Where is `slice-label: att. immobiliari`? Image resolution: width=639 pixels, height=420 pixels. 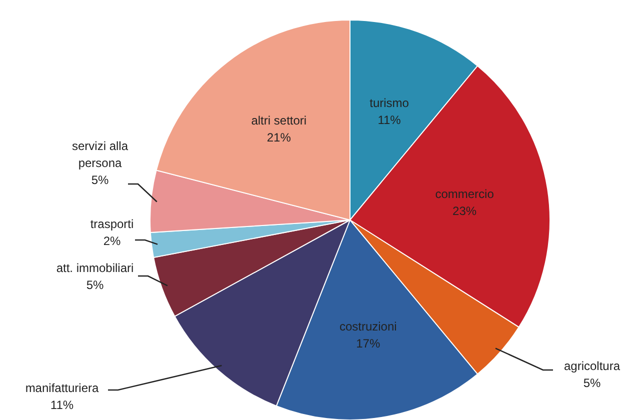
slice-label: att. immobiliari is located at coordinates (95, 268).